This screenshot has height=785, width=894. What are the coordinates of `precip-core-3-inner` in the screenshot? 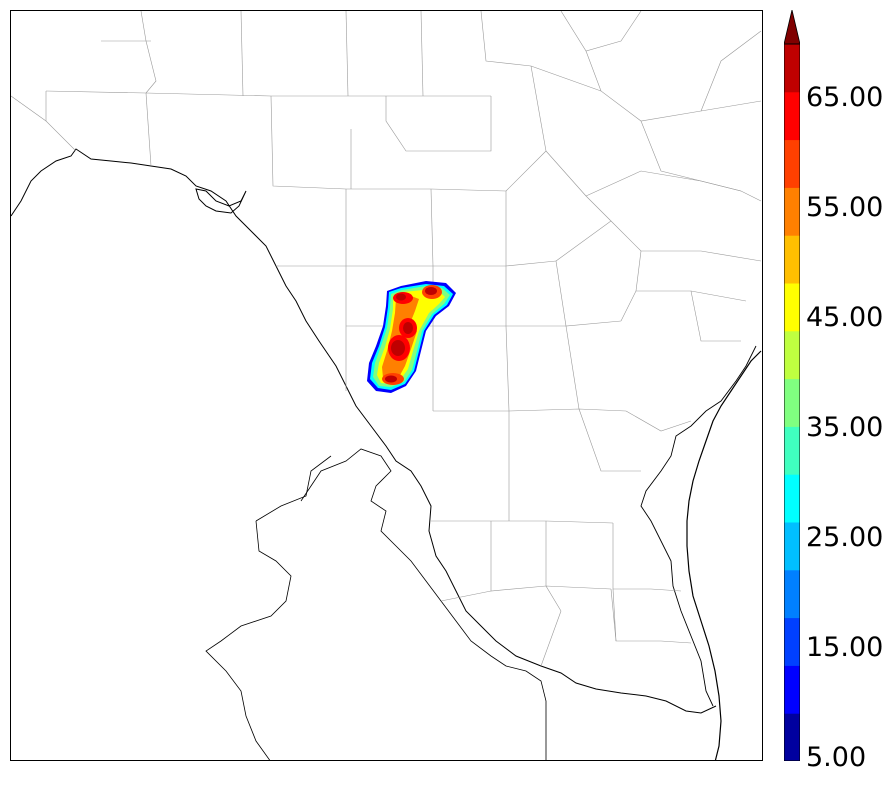 It's located at (408, 328).